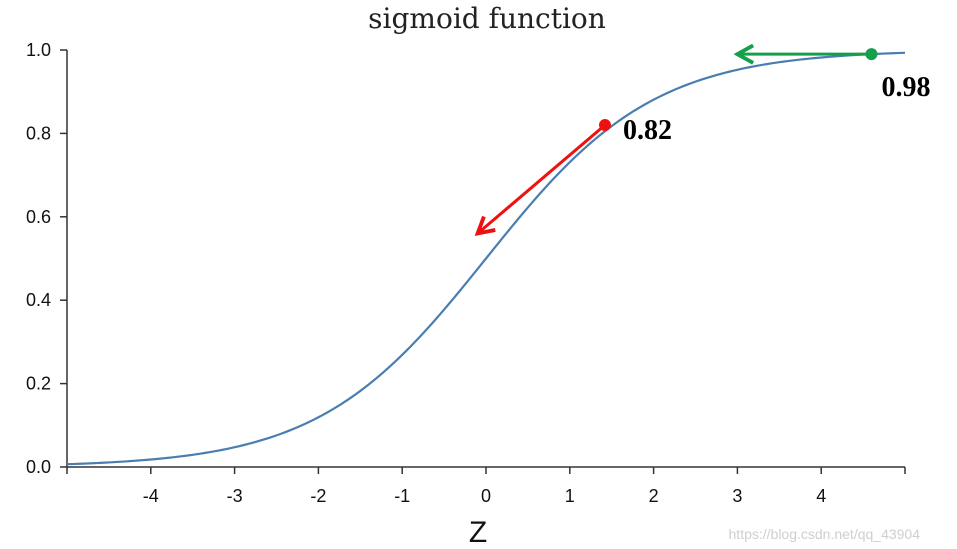  I want to click on red-point-label: 0.82, so click(647, 130).